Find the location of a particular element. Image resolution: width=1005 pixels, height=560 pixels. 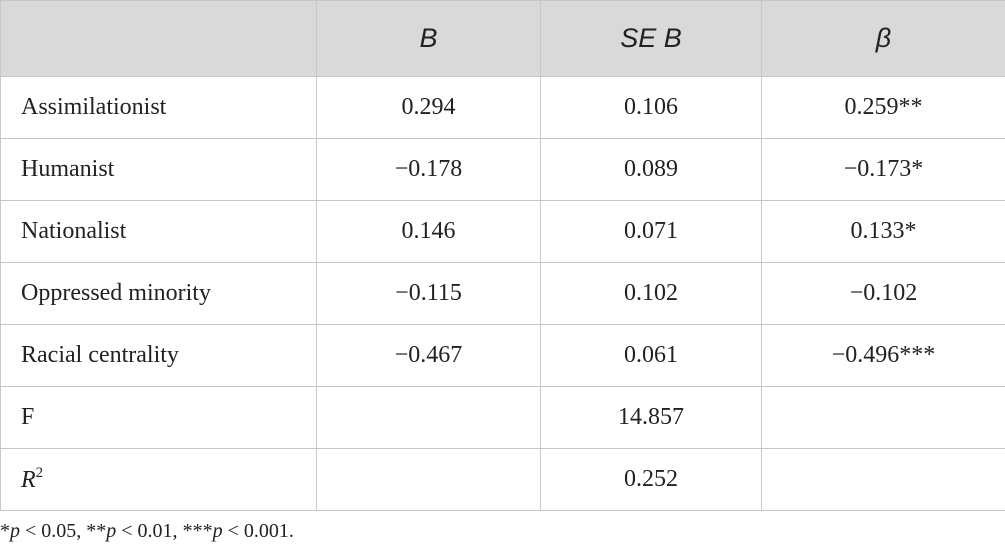

r2-label: R2 is located at coordinates (158, 479).